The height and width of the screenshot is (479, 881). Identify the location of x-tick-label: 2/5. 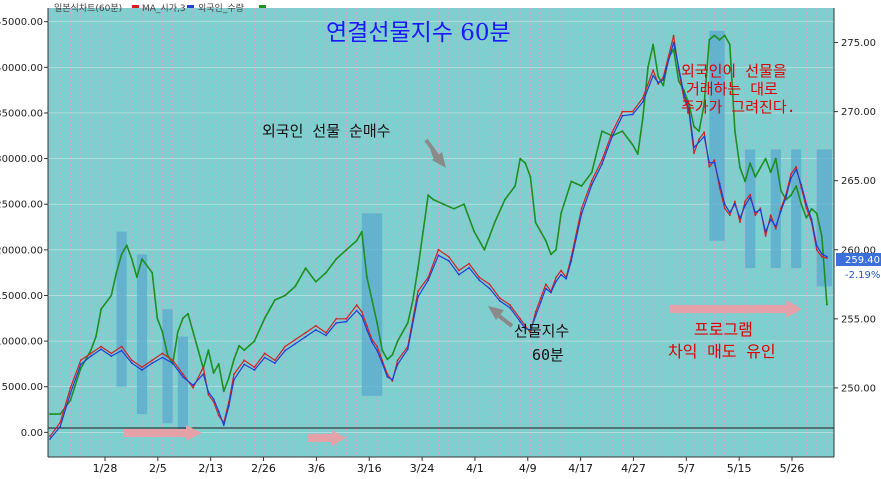
(158, 468).